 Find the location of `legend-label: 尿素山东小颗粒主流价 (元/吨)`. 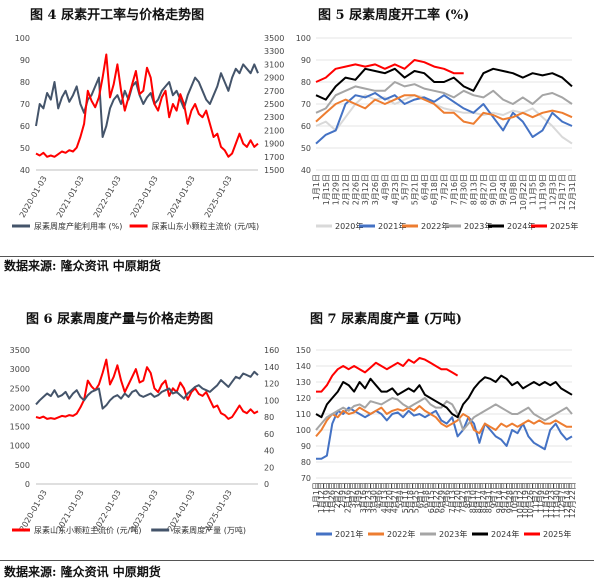

legend-label: 尿素山东小颗粒主流价 (元/吨) is located at coordinates (87, 530).